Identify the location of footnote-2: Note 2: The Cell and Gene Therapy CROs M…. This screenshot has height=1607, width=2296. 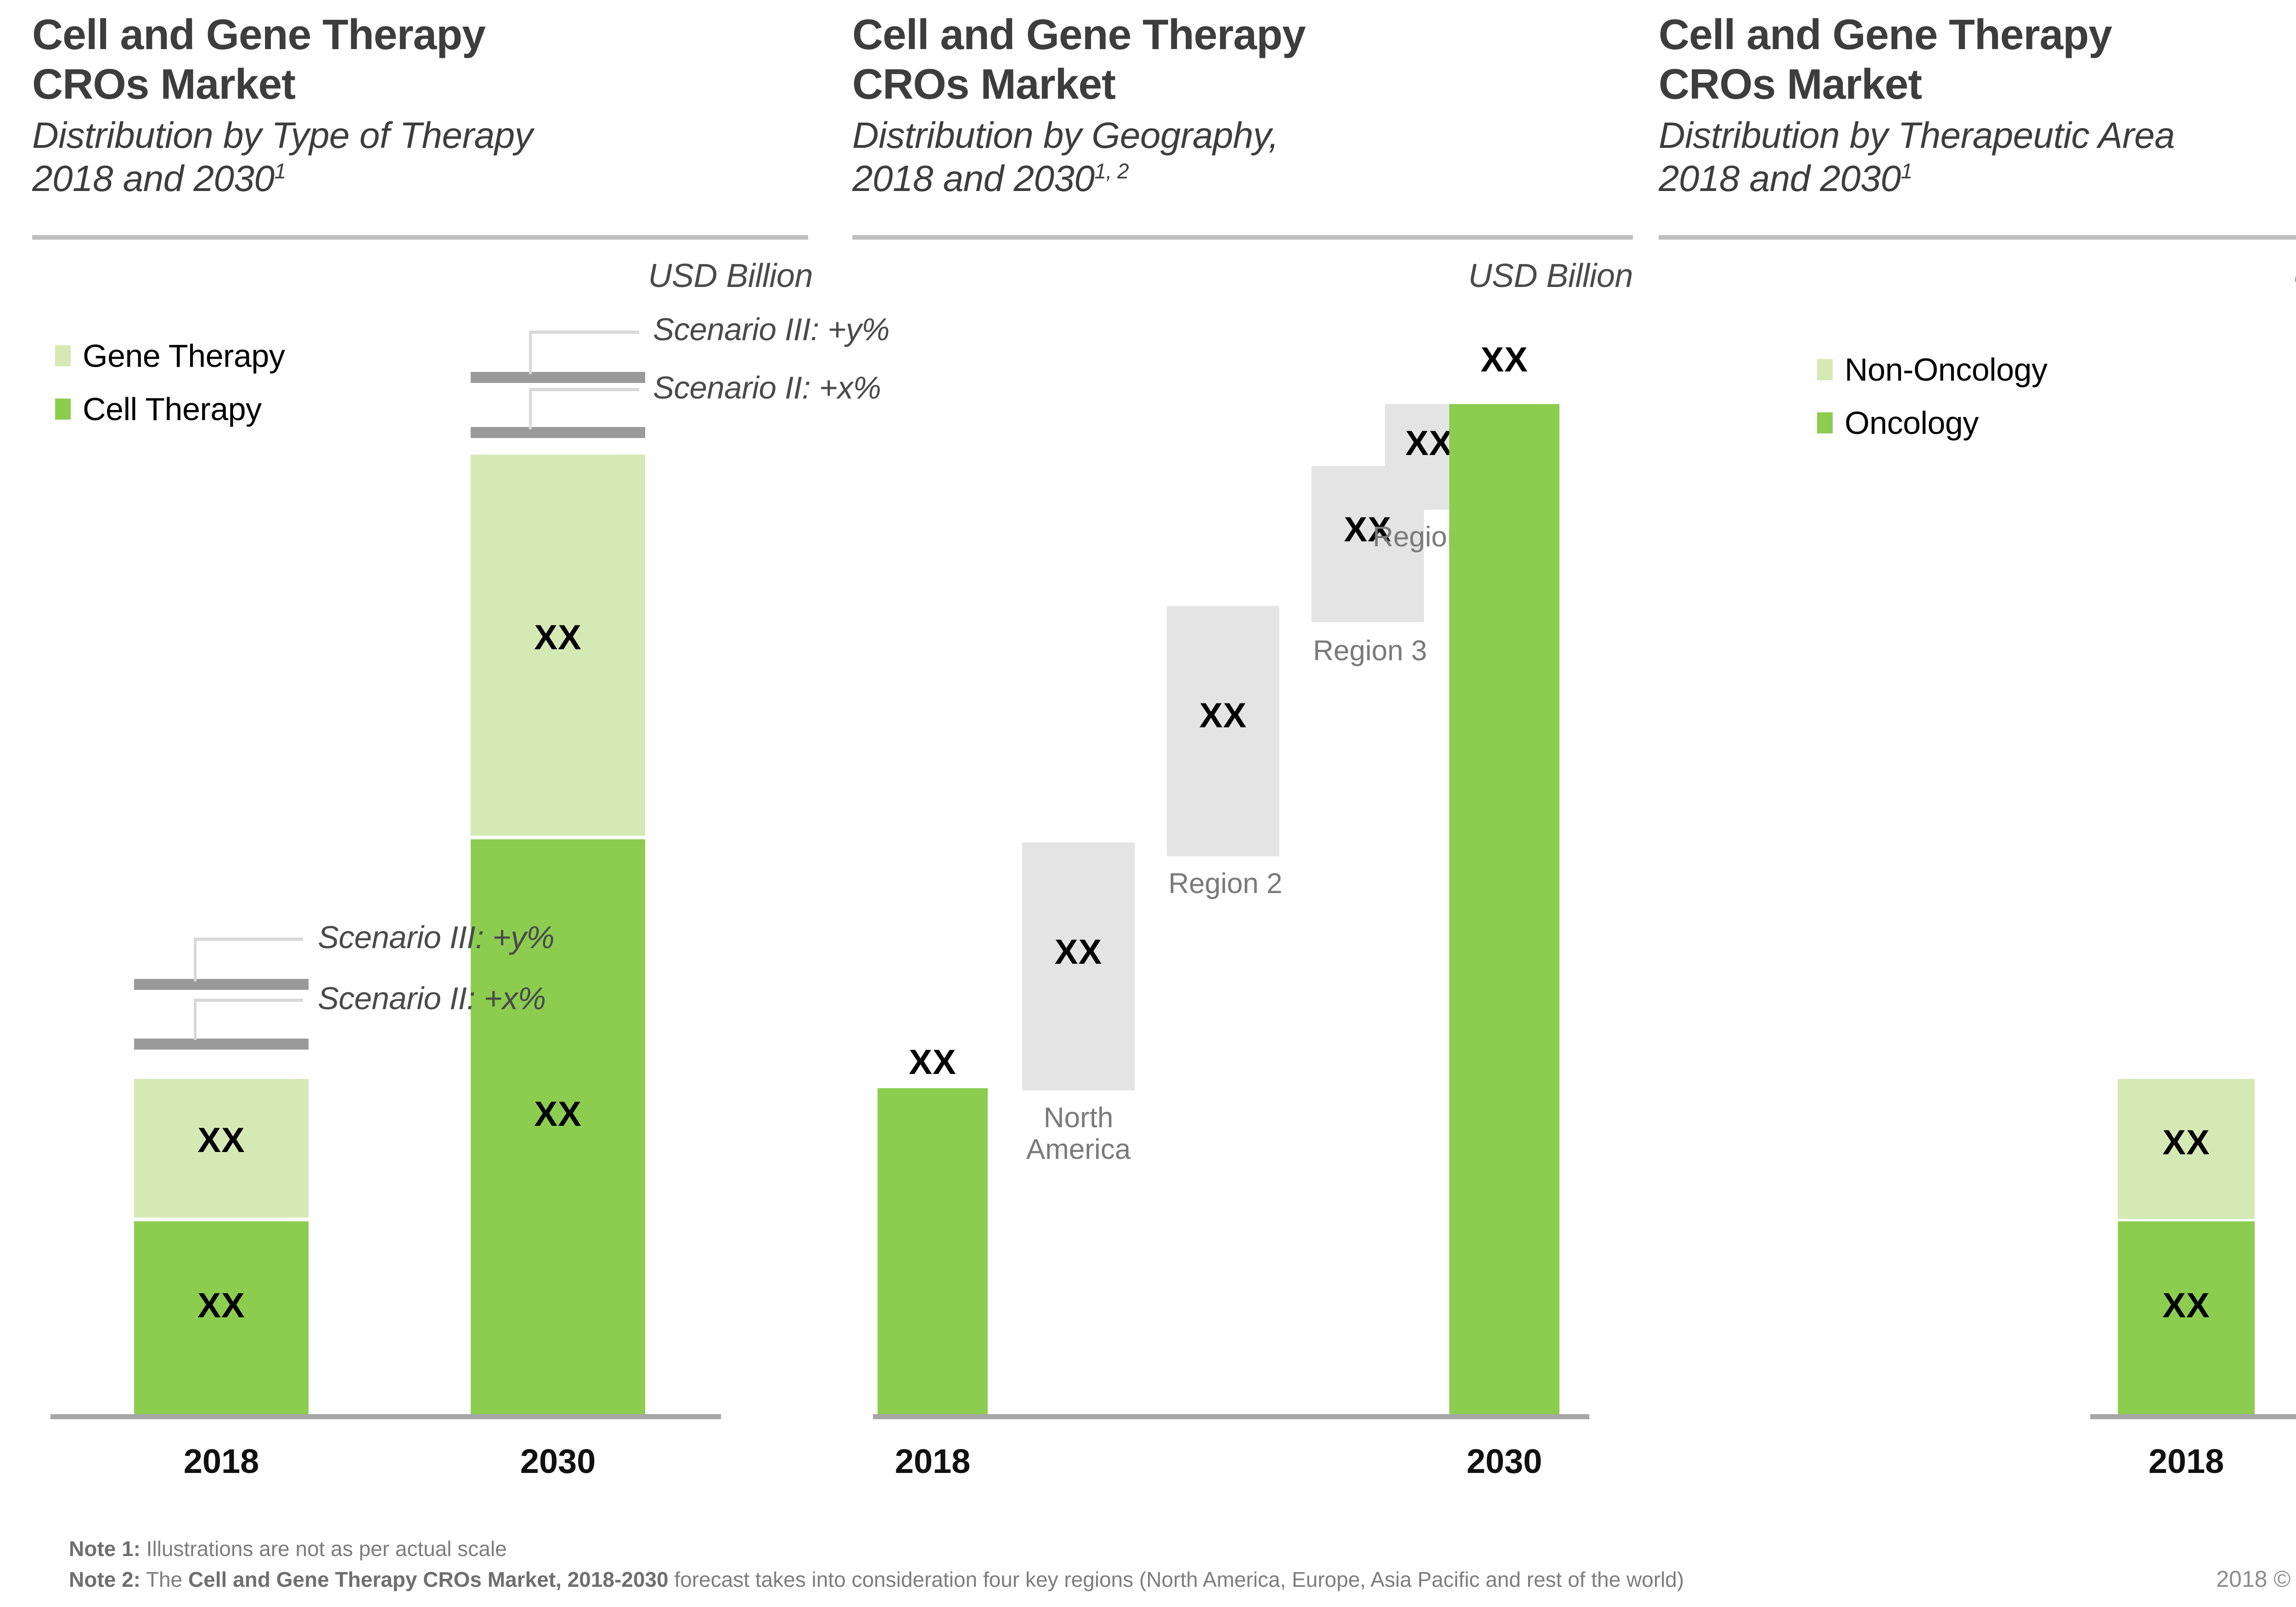
(877, 1579).